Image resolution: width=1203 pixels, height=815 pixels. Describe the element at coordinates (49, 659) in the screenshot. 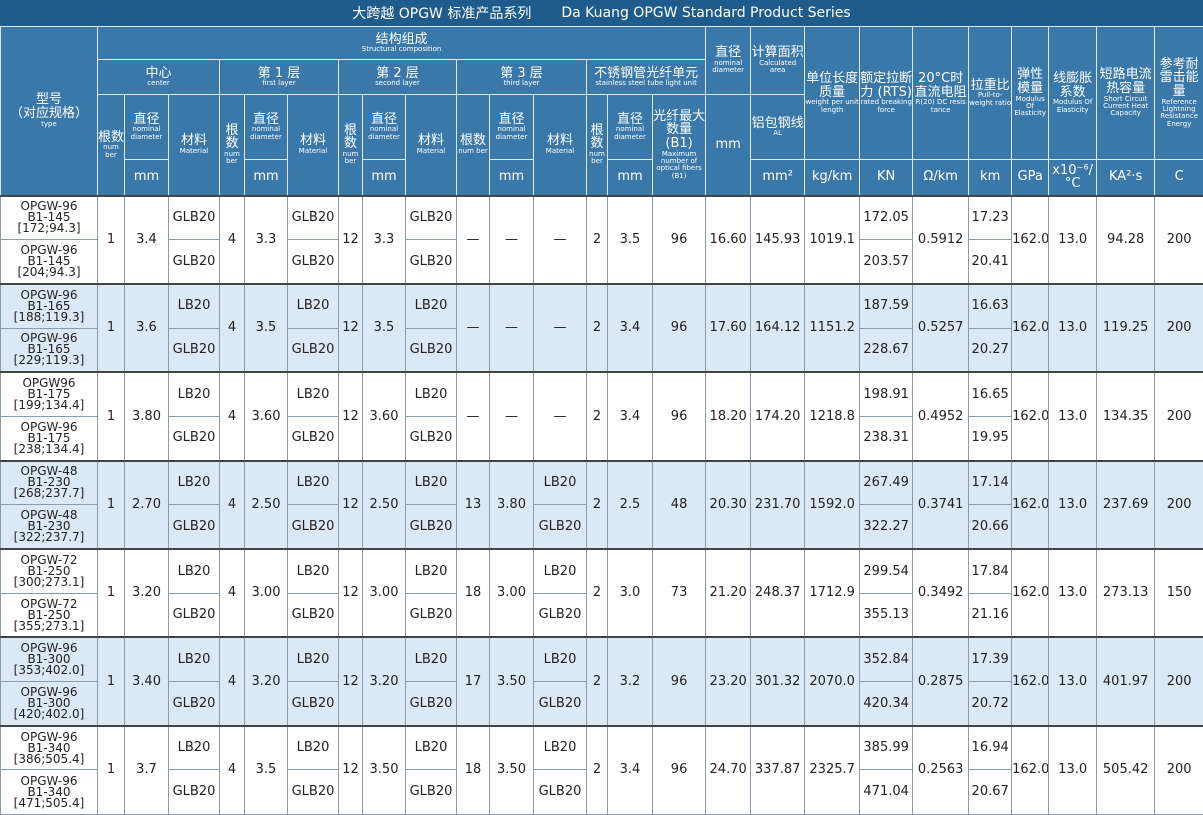

I see `type: OPGW-96 B1-300 [353;402.0]` at that location.